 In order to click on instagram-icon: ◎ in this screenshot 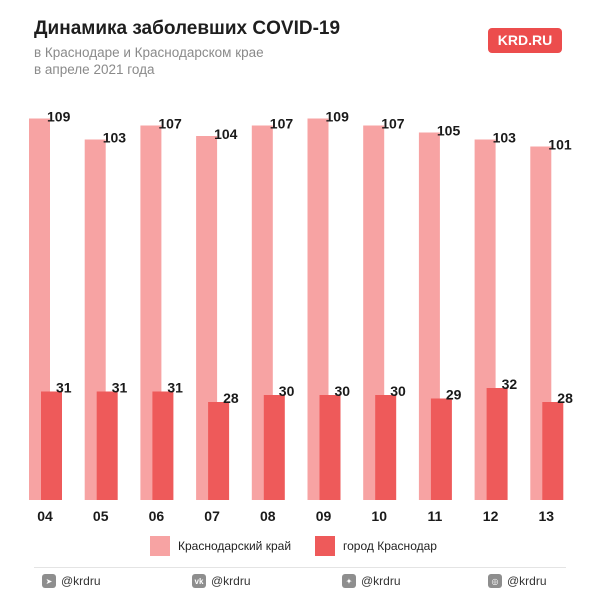, I will do `click(495, 581)`.